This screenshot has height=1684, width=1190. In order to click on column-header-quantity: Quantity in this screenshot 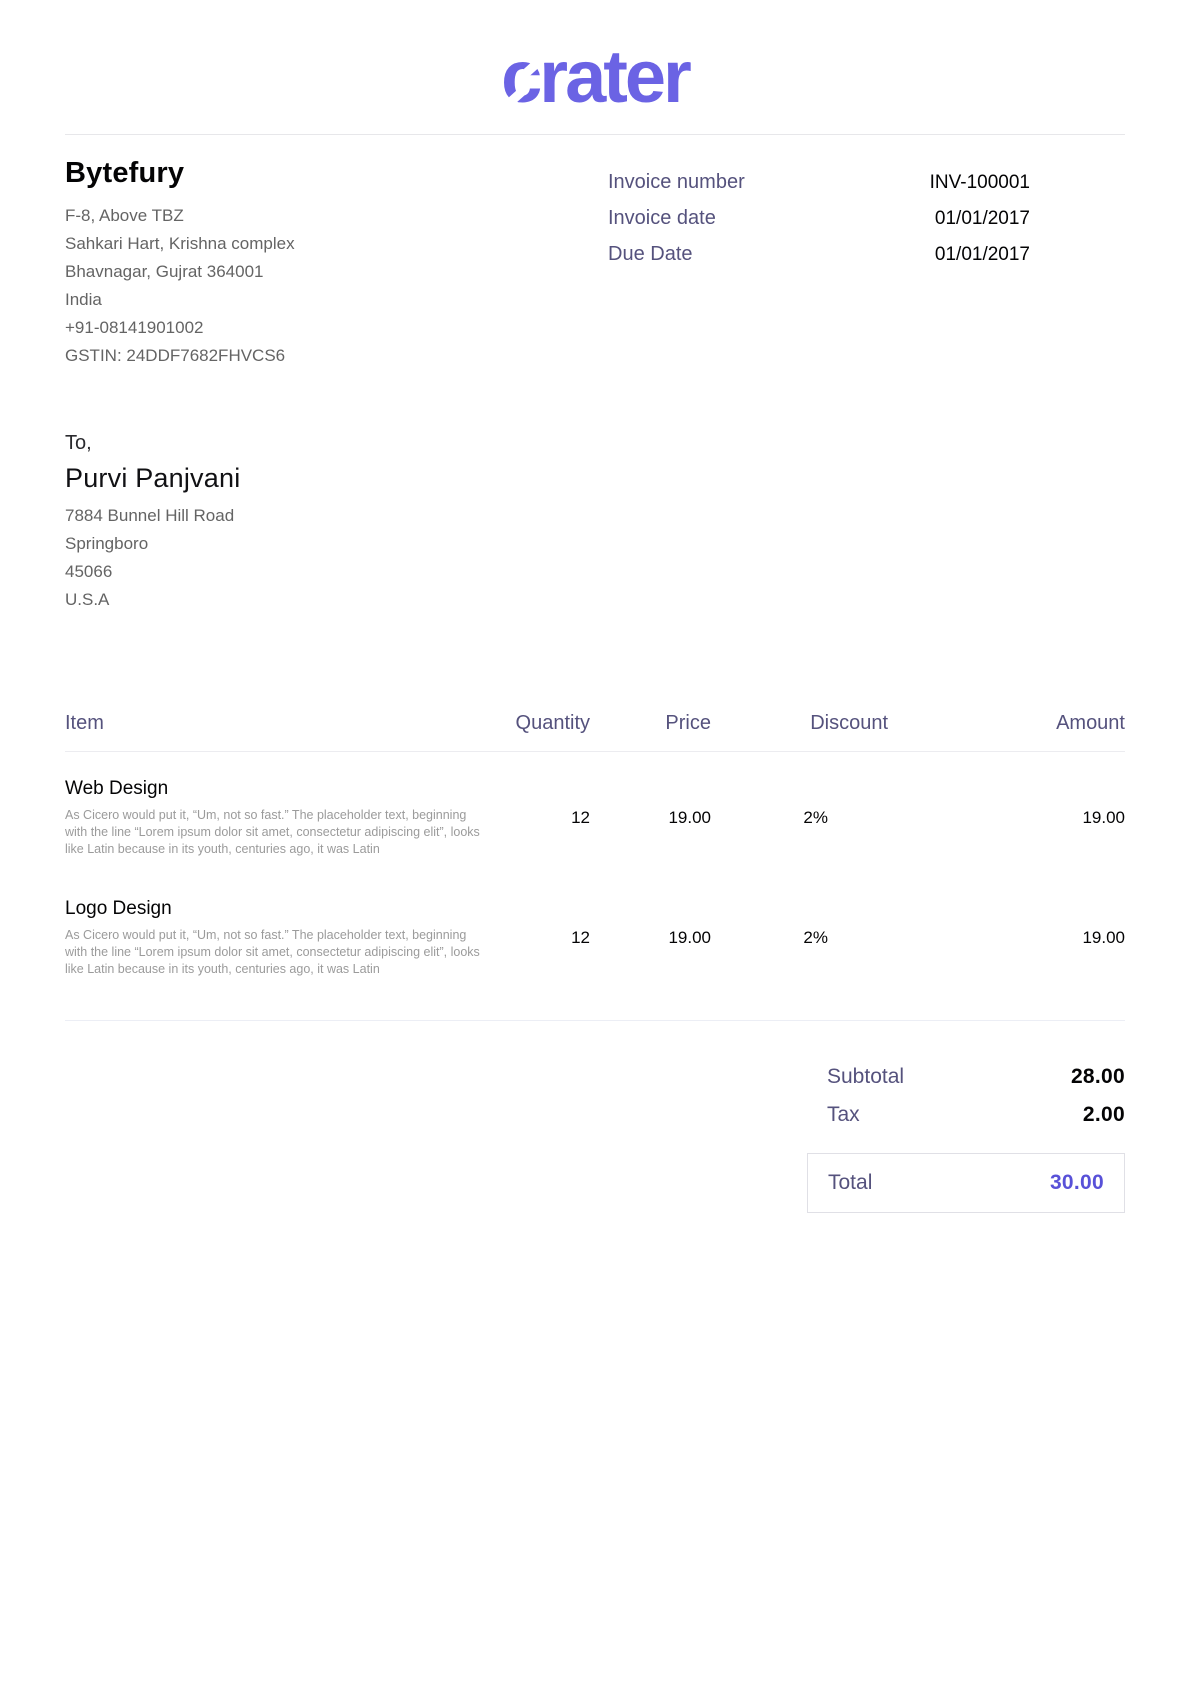, I will do `click(552, 723)`.